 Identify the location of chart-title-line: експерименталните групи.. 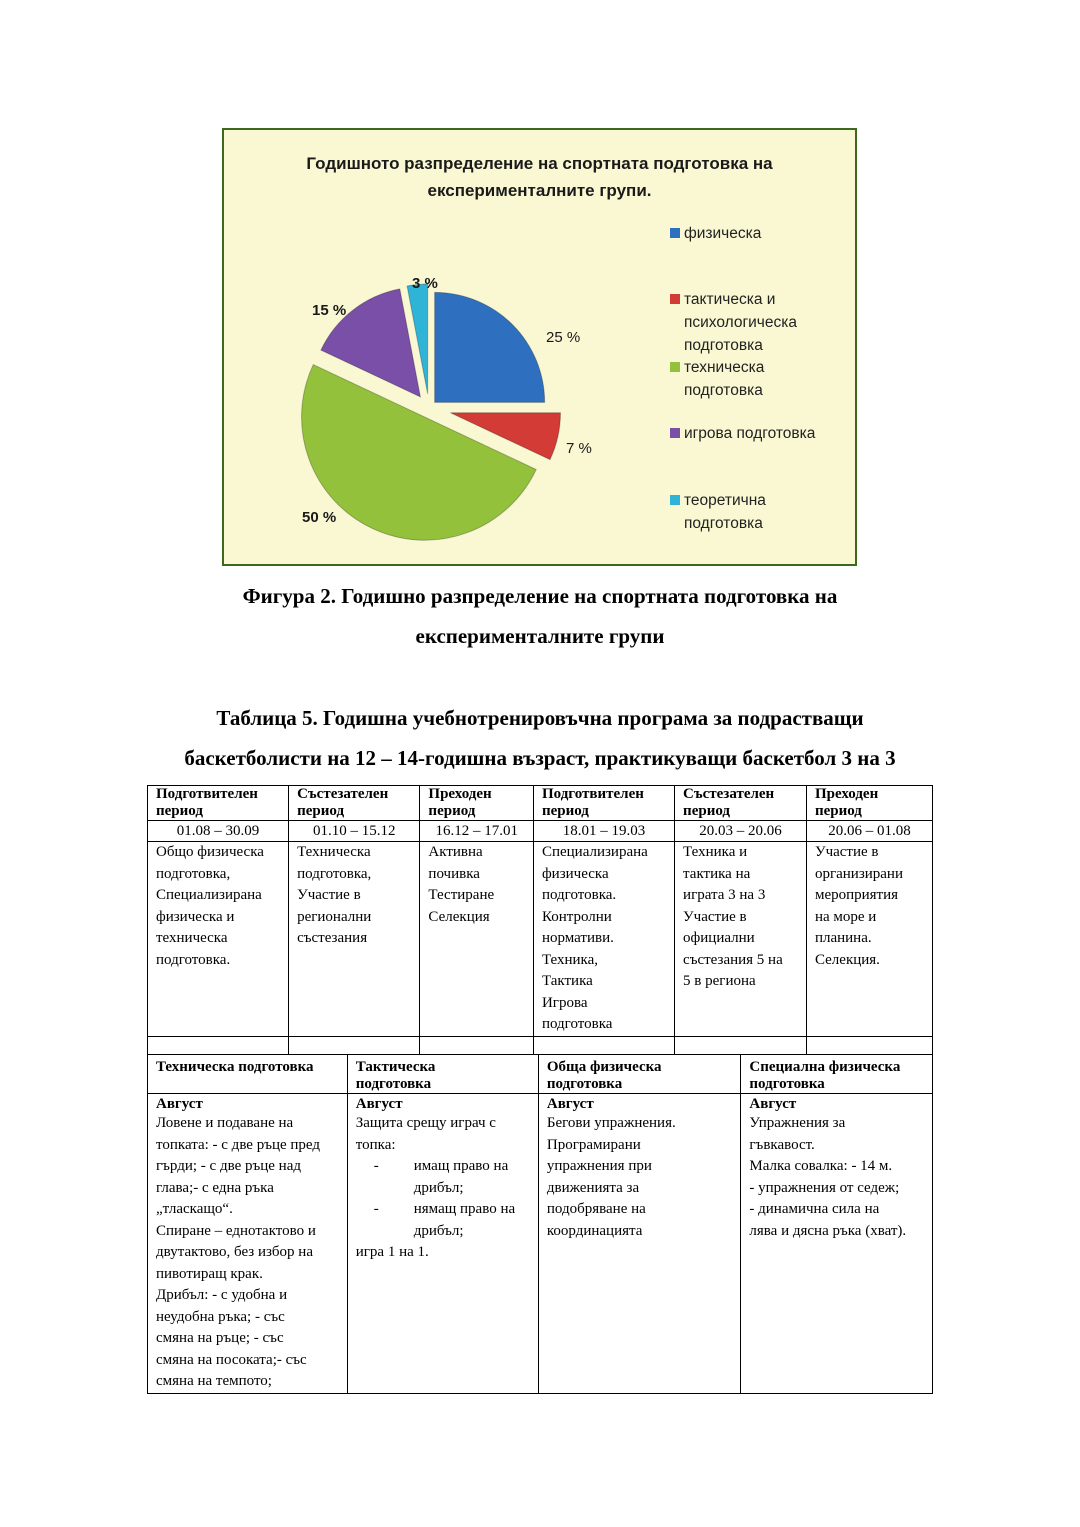
(539, 190).